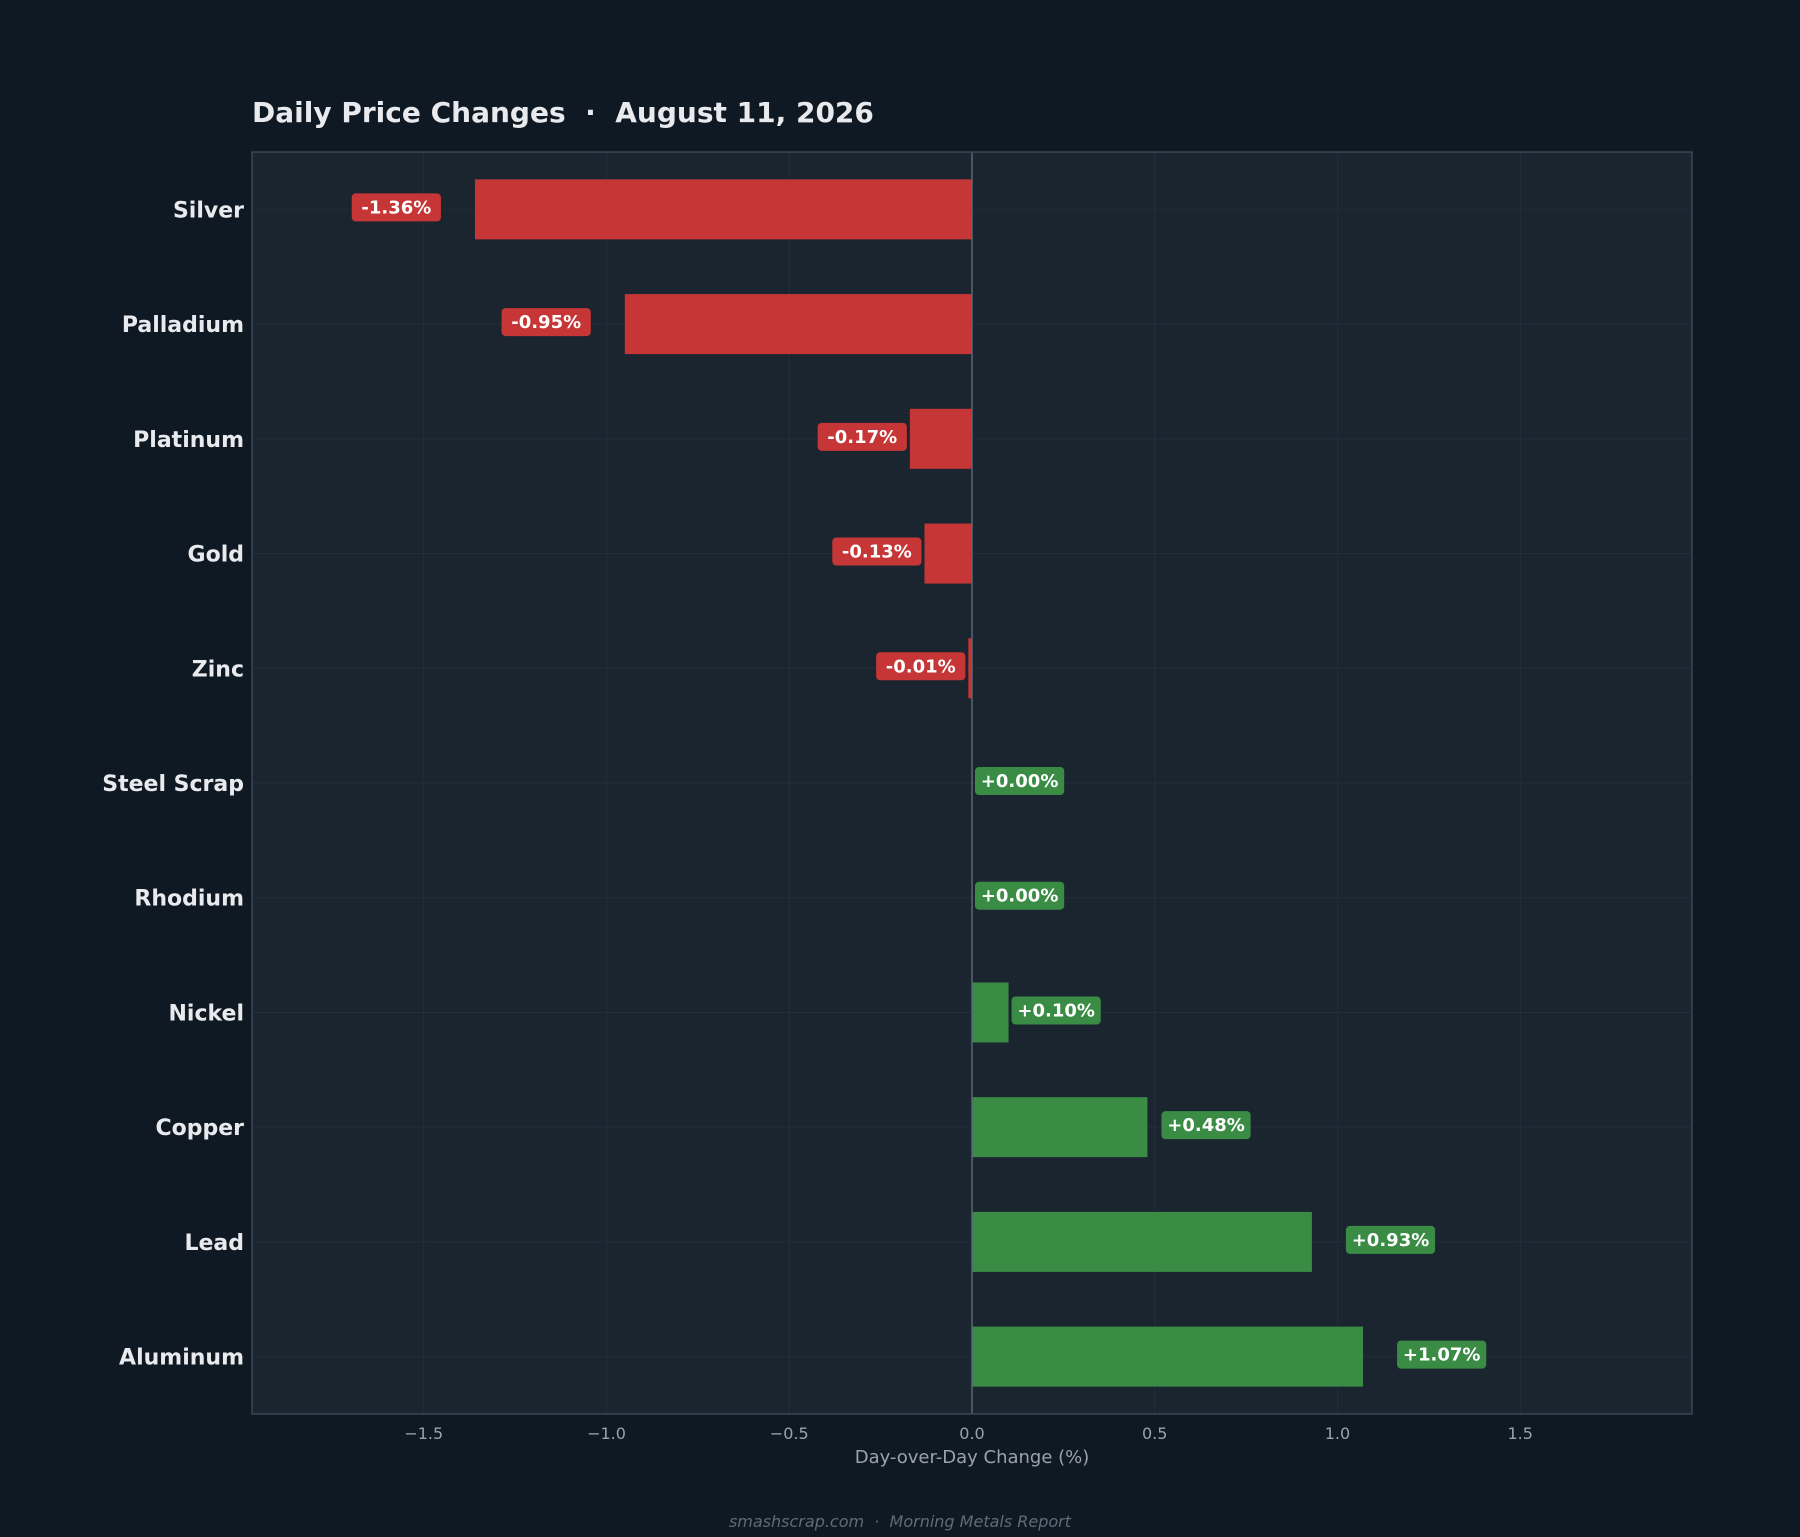  What do you see at coordinates (1142, 1241) in the screenshot?
I see `bar-lead` at bounding box center [1142, 1241].